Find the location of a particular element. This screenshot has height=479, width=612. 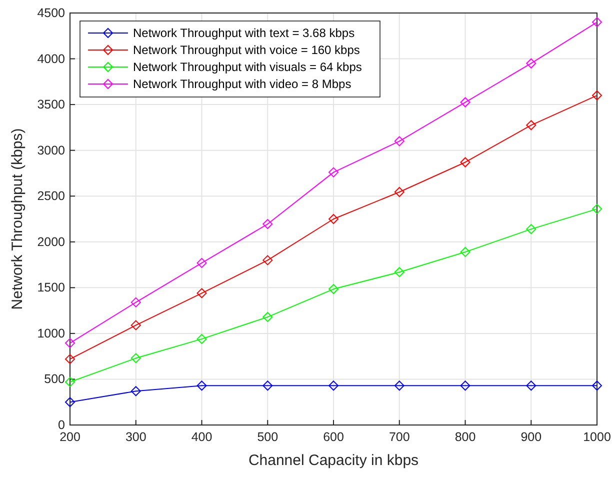

y-tick-label: 2000 is located at coordinates (51, 241).